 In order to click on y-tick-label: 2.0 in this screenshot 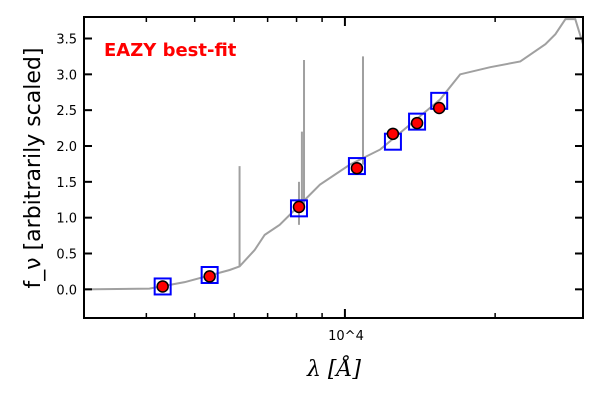, I will do `click(66, 147)`.